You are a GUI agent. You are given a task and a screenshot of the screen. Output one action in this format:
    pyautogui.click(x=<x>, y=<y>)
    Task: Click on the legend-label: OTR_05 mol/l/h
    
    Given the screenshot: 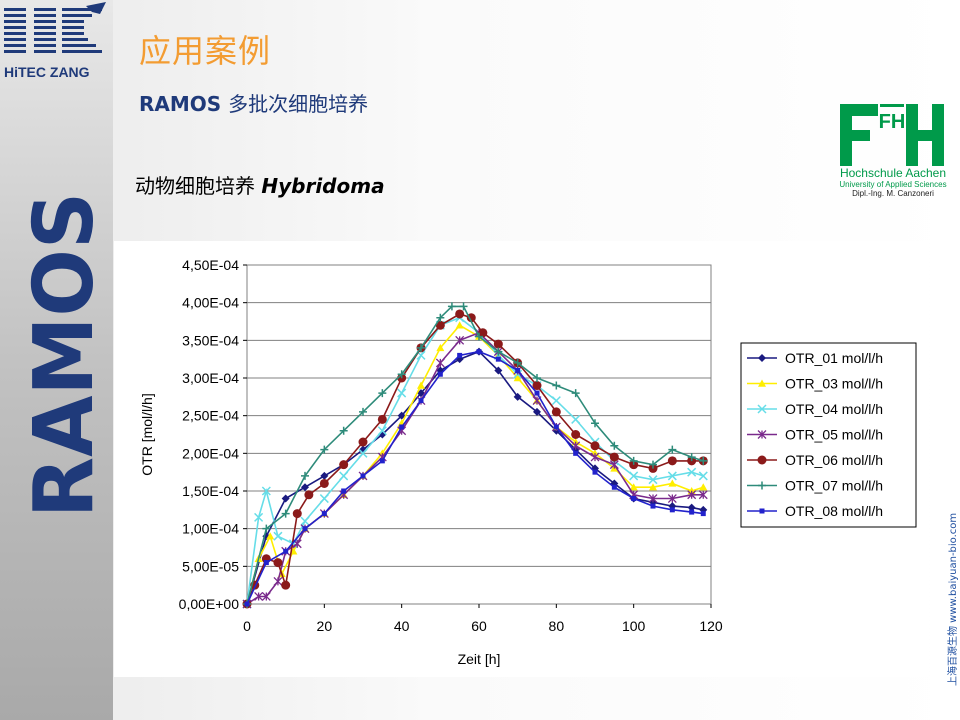 What is the action you would take?
    pyautogui.click(x=834, y=435)
    